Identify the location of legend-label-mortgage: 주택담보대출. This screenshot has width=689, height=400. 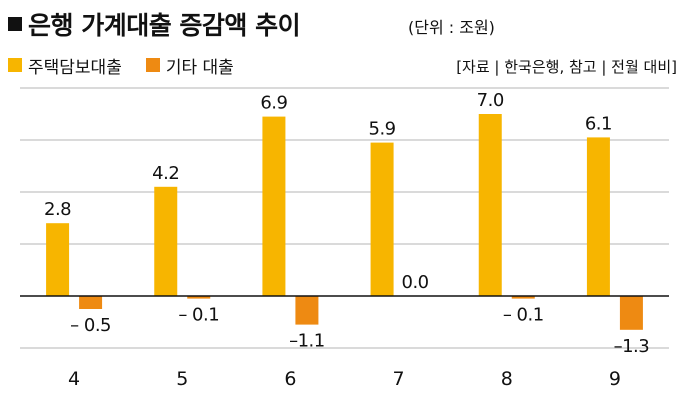
(75, 67).